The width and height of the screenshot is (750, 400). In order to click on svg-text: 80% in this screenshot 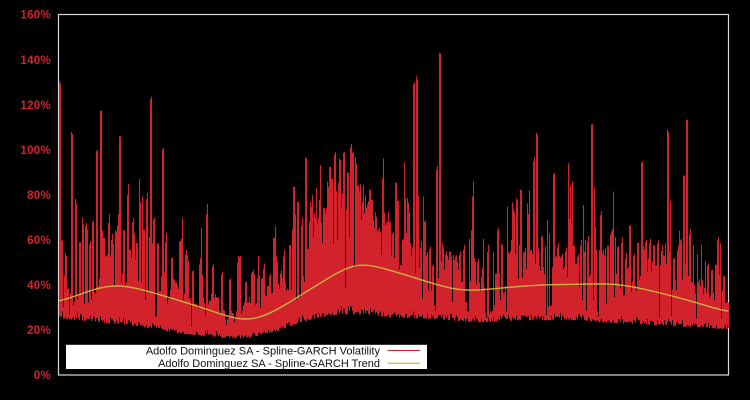, I will do `click(39, 196)`.